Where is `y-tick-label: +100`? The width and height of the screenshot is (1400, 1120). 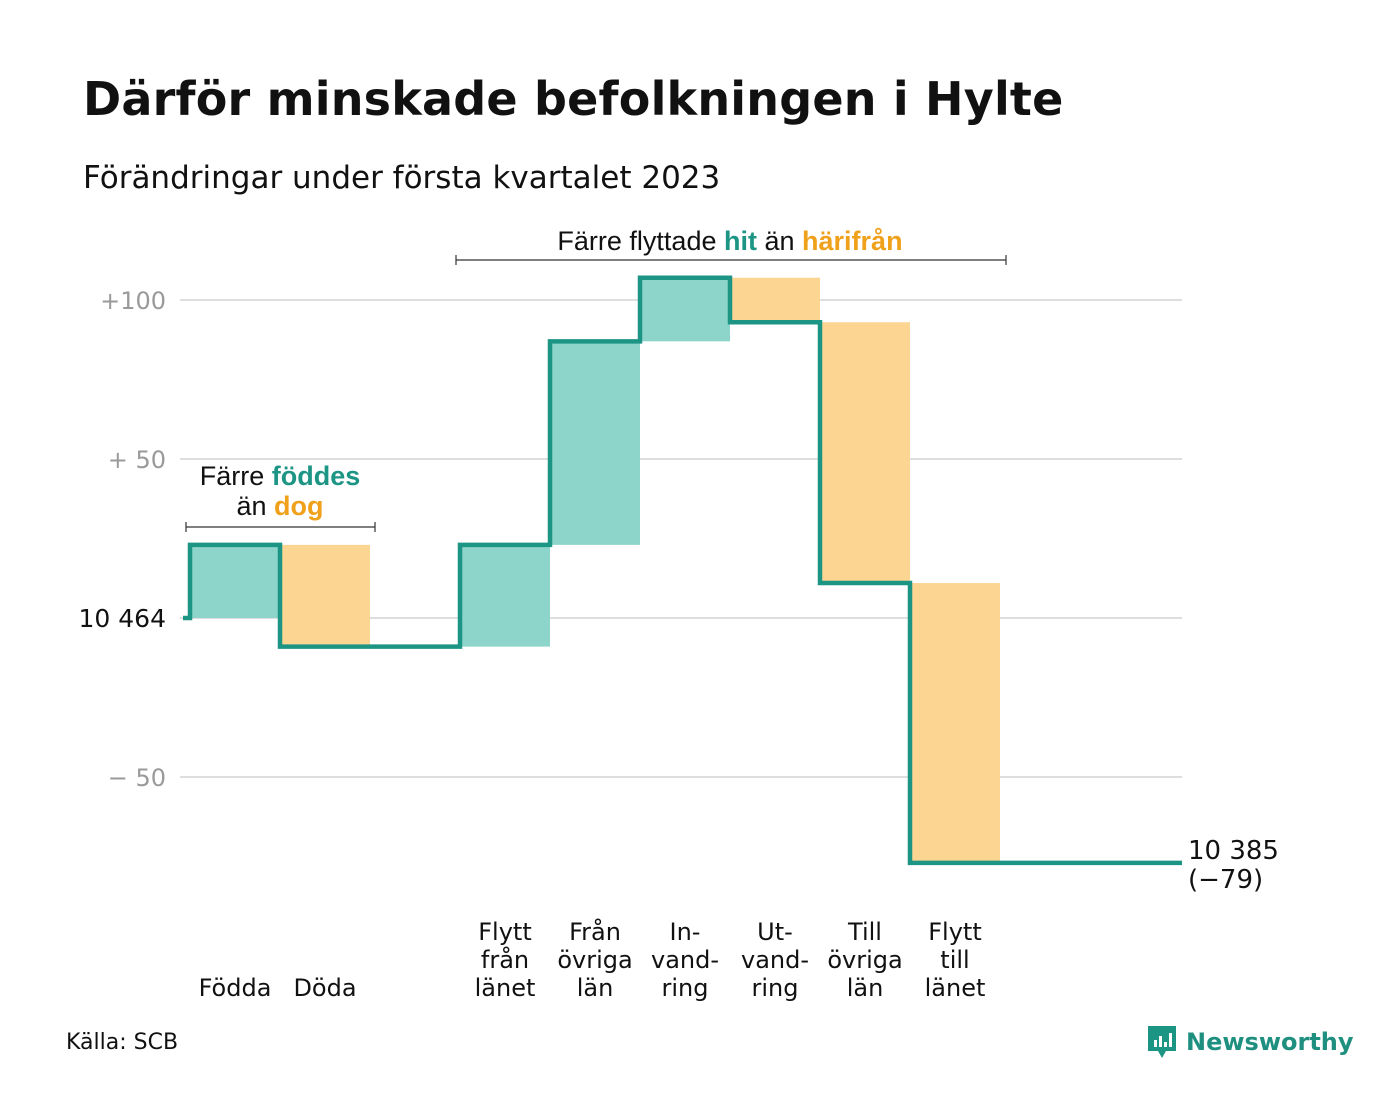 y-tick-label: +100 is located at coordinates (133, 301).